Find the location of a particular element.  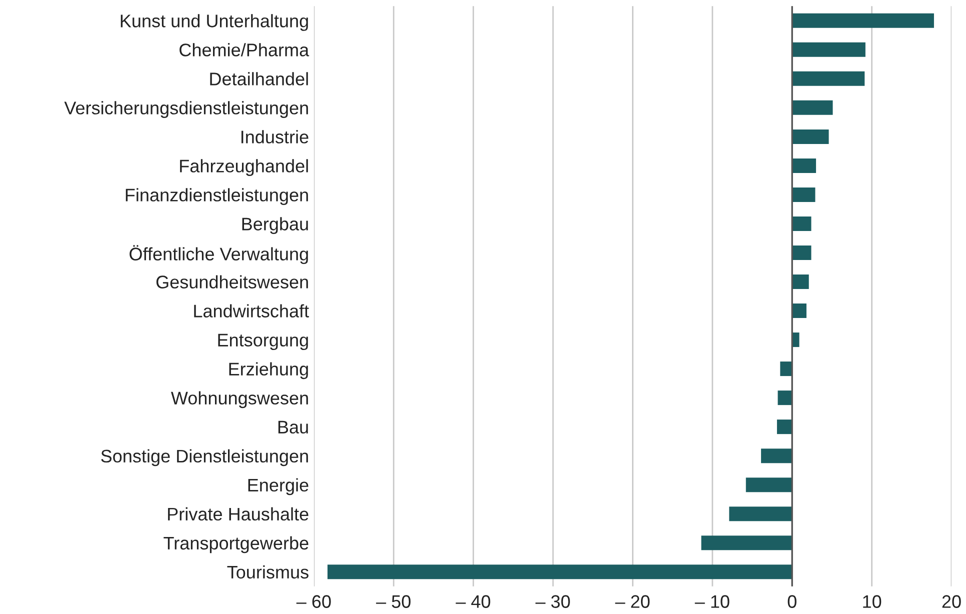

y-tick-label: Chemie/Pharma is located at coordinates (245, 49).